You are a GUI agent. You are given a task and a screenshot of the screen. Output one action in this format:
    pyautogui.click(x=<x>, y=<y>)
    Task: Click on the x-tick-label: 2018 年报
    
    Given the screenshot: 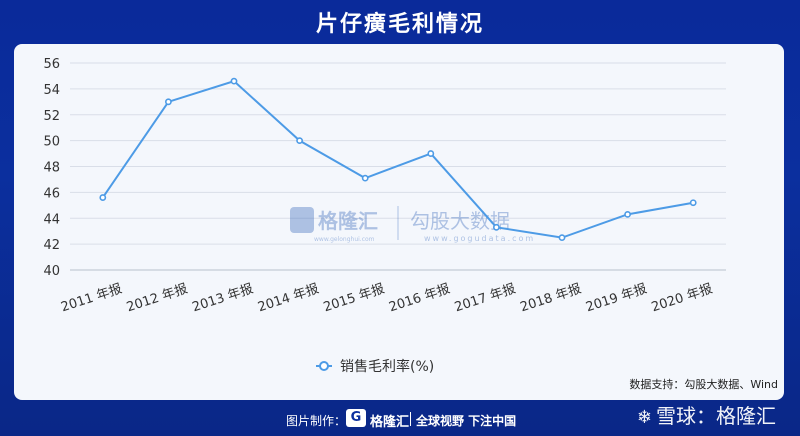 What is the action you would take?
    pyautogui.click(x=550, y=299)
    